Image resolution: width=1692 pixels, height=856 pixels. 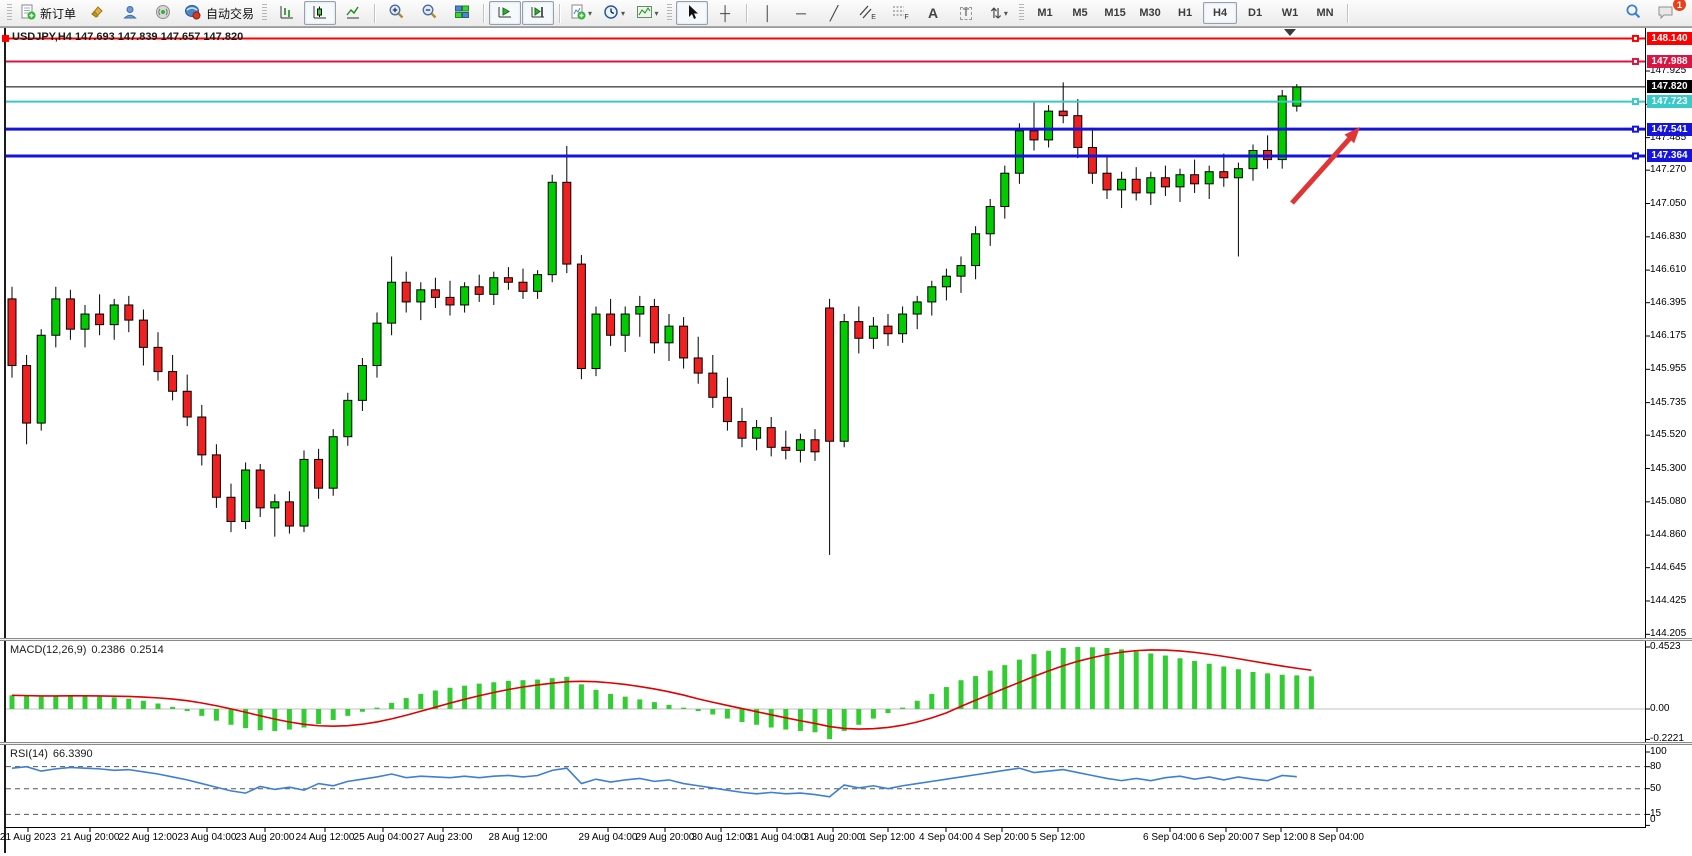 I want to click on templates-button: ▾, so click(x=647, y=13).